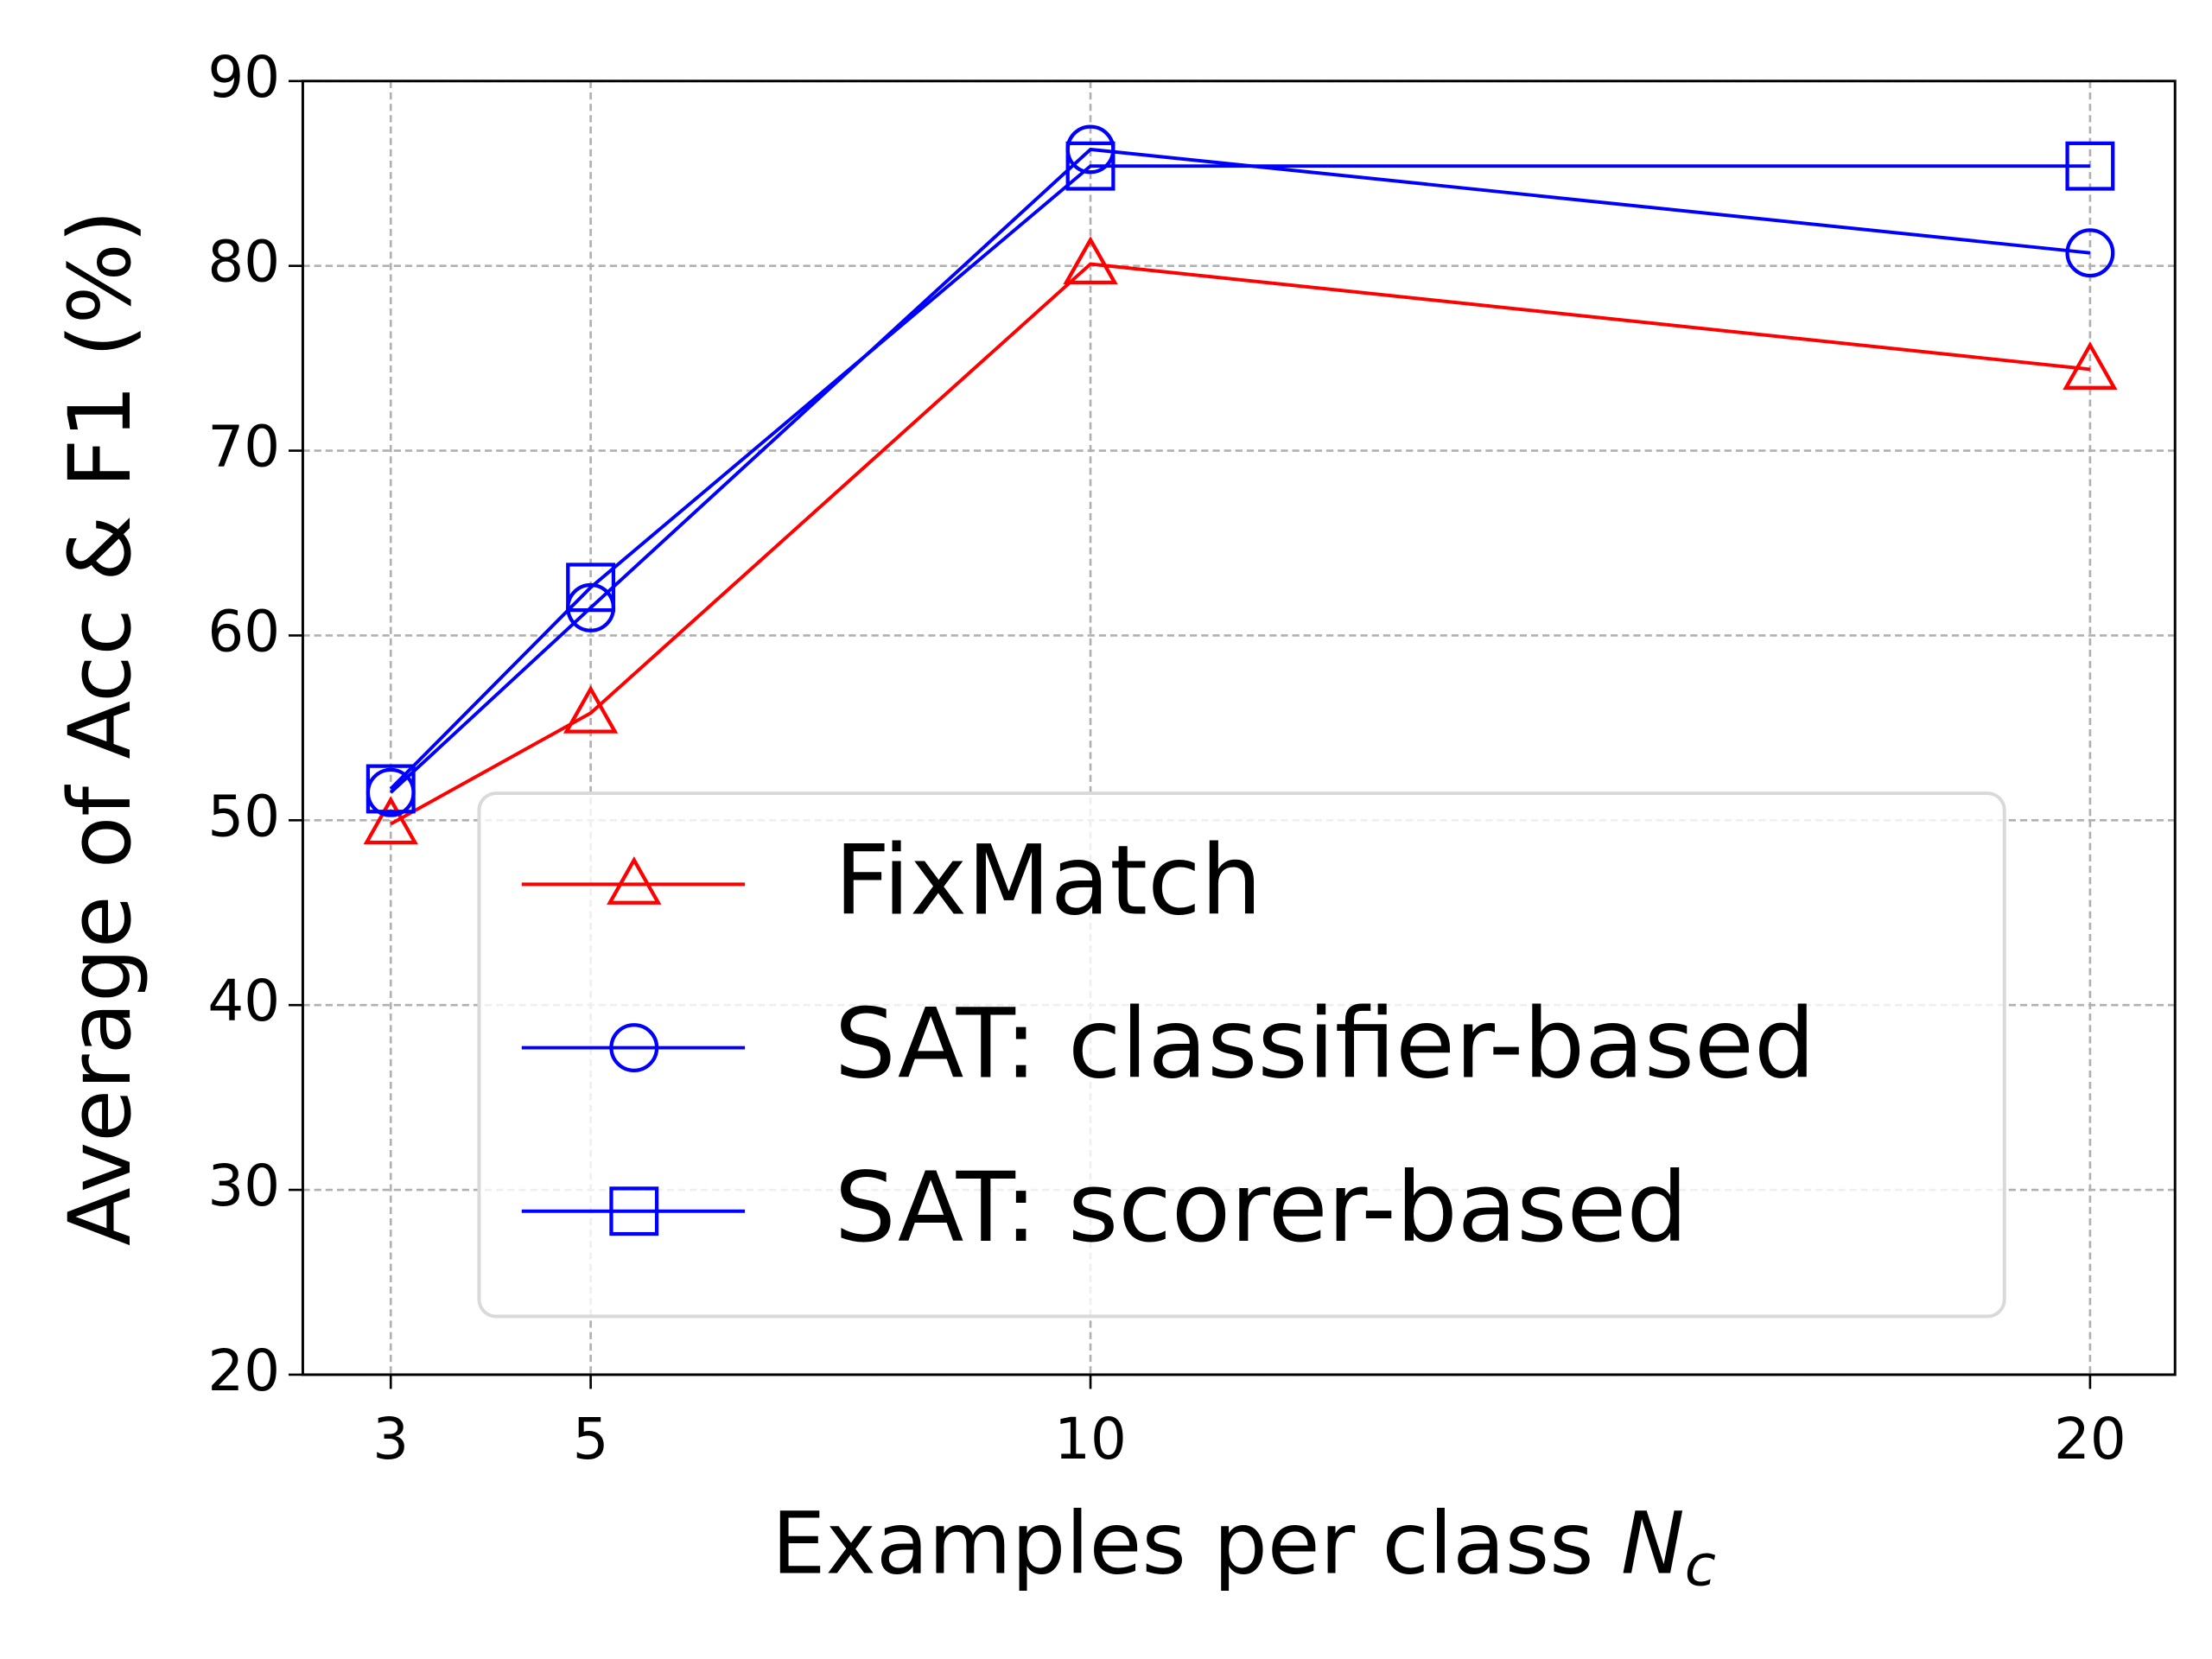 This screenshot has width=2212, height=1659. What do you see at coordinates (243, 1186) in the screenshot?
I see `y-tick-label: 30` at bounding box center [243, 1186].